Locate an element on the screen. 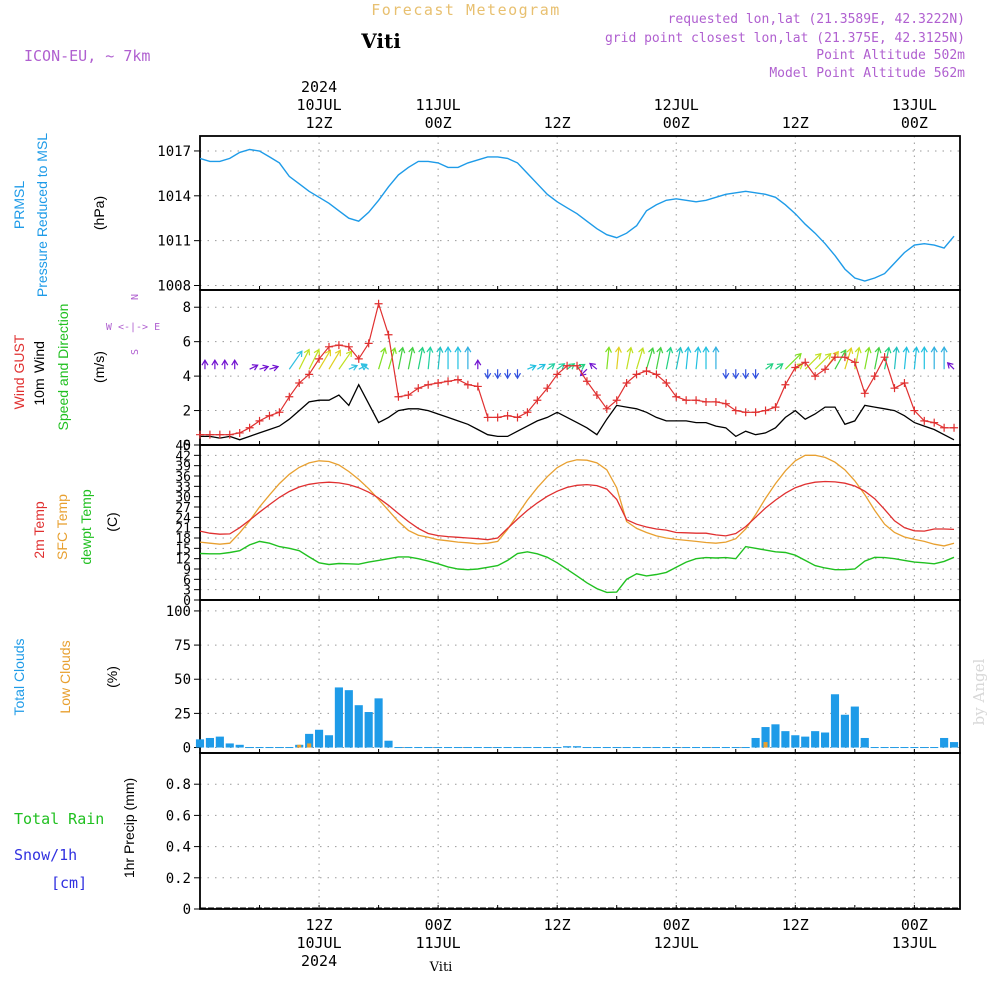  y-tick-label: 8 is located at coordinates (187, 308).